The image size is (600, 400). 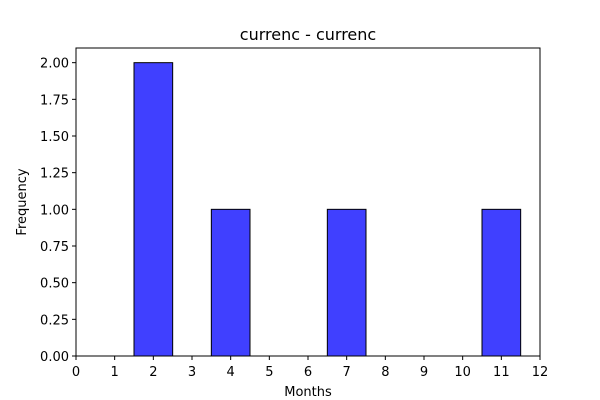 I want to click on y-axis-title: Frequency, so click(x=22, y=201).